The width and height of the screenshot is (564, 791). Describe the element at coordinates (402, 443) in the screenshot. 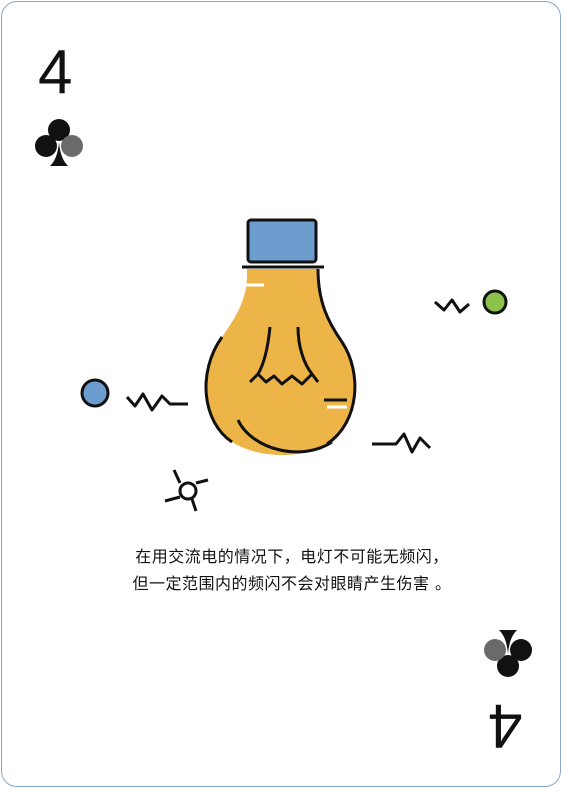

I see `squiggle-lower-icon` at that location.